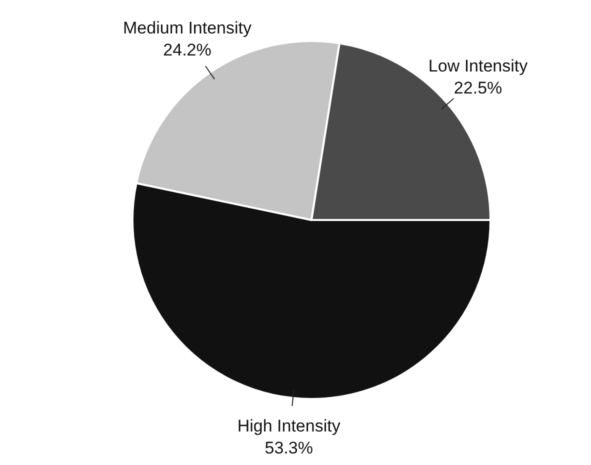 Image resolution: width=591 pixels, height=465 pixels. What do you see at coordinates (478, 88) in the screenshot?
I see `data-label: 22.5%` at bounding box center [478, 88].